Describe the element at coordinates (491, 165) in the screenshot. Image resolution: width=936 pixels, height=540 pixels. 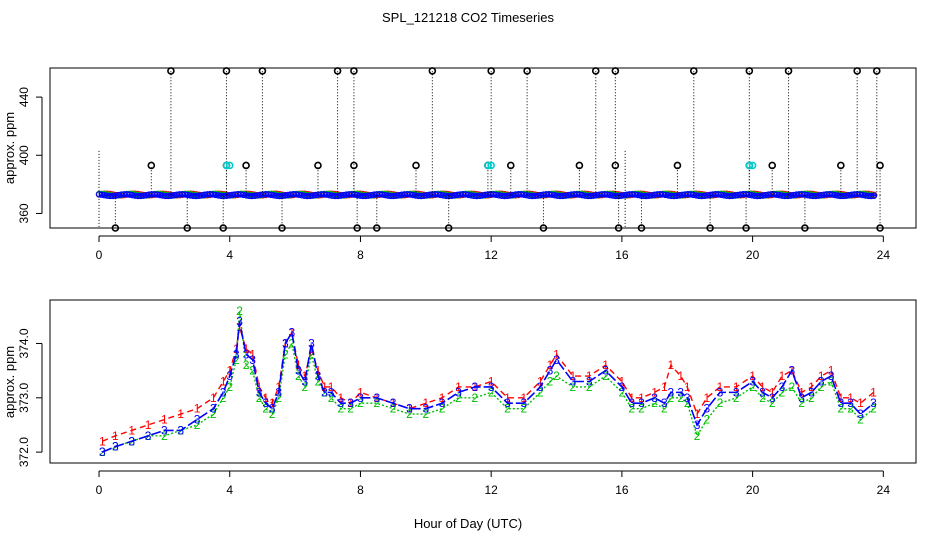
I see `highlight-point` at that location.